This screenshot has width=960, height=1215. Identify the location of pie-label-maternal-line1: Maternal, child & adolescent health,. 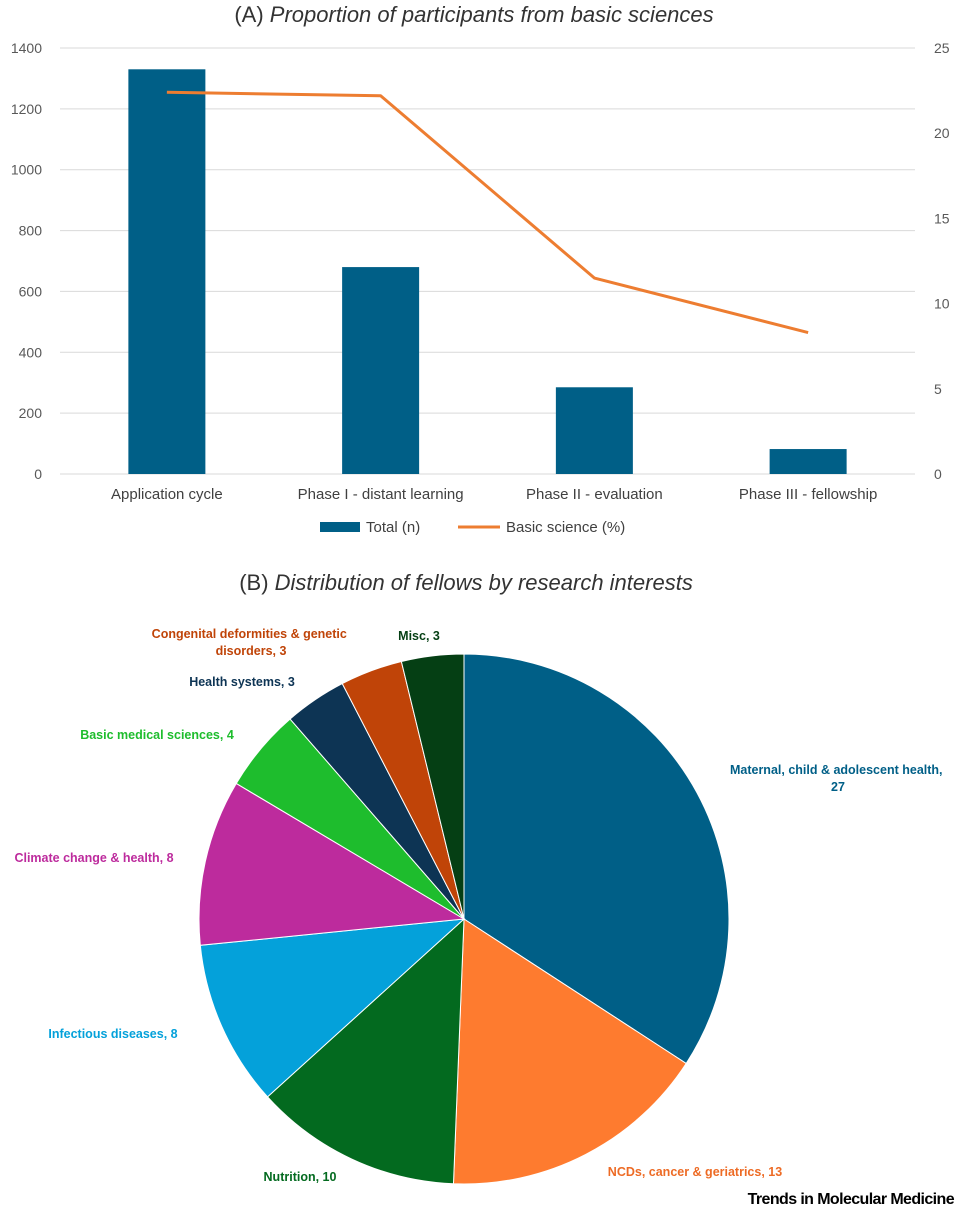
(836, 770).